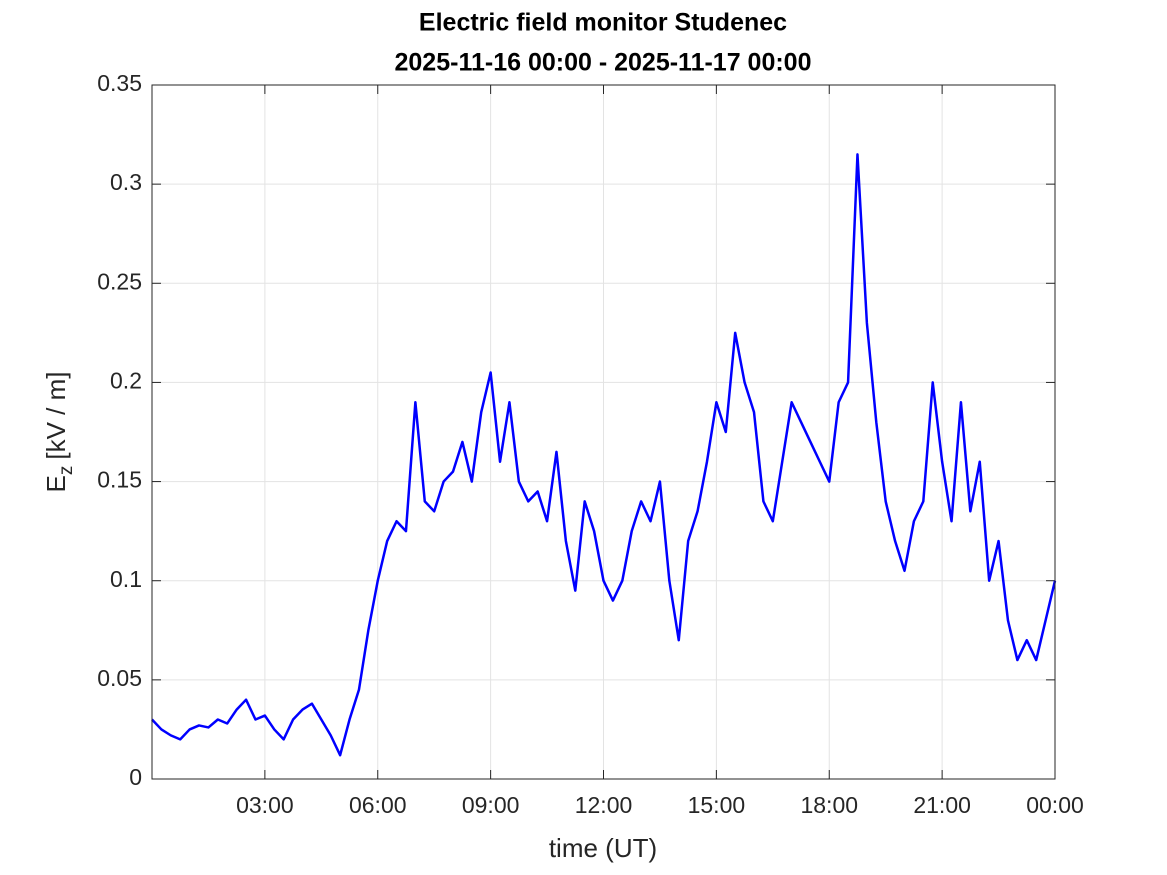 The image size is (1167, 875). I want to click on y-axis-label-sub: z, so click(66, 471).